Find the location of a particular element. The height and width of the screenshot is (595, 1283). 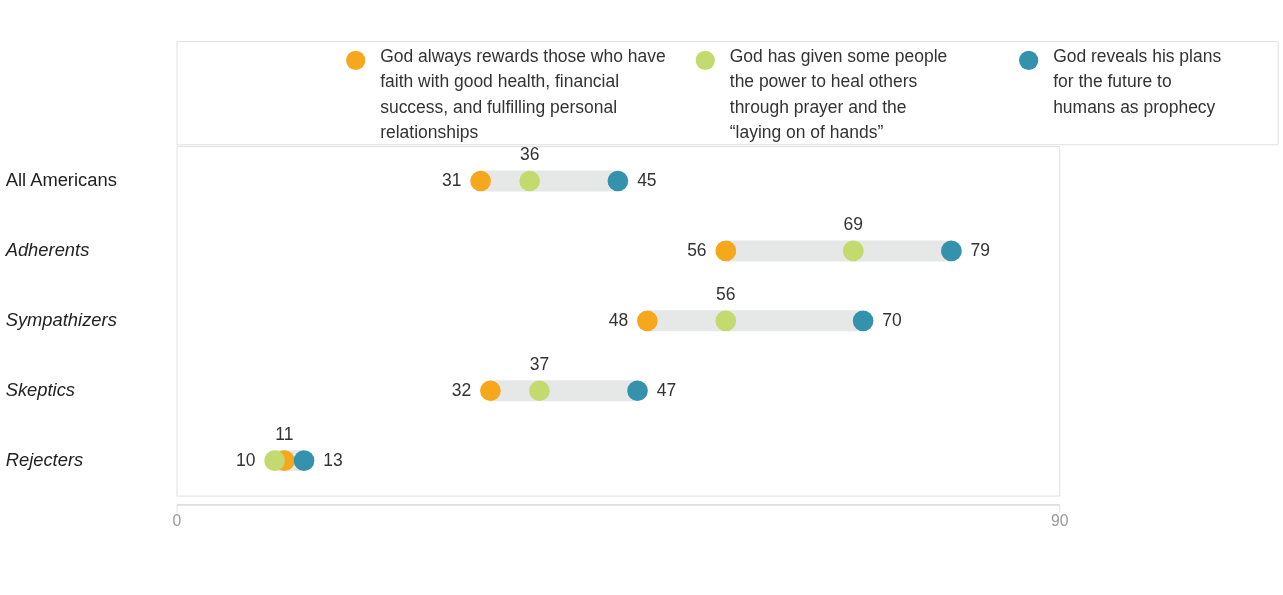

y-tick-label: Sympathizers is located at coordinates (61, 320).